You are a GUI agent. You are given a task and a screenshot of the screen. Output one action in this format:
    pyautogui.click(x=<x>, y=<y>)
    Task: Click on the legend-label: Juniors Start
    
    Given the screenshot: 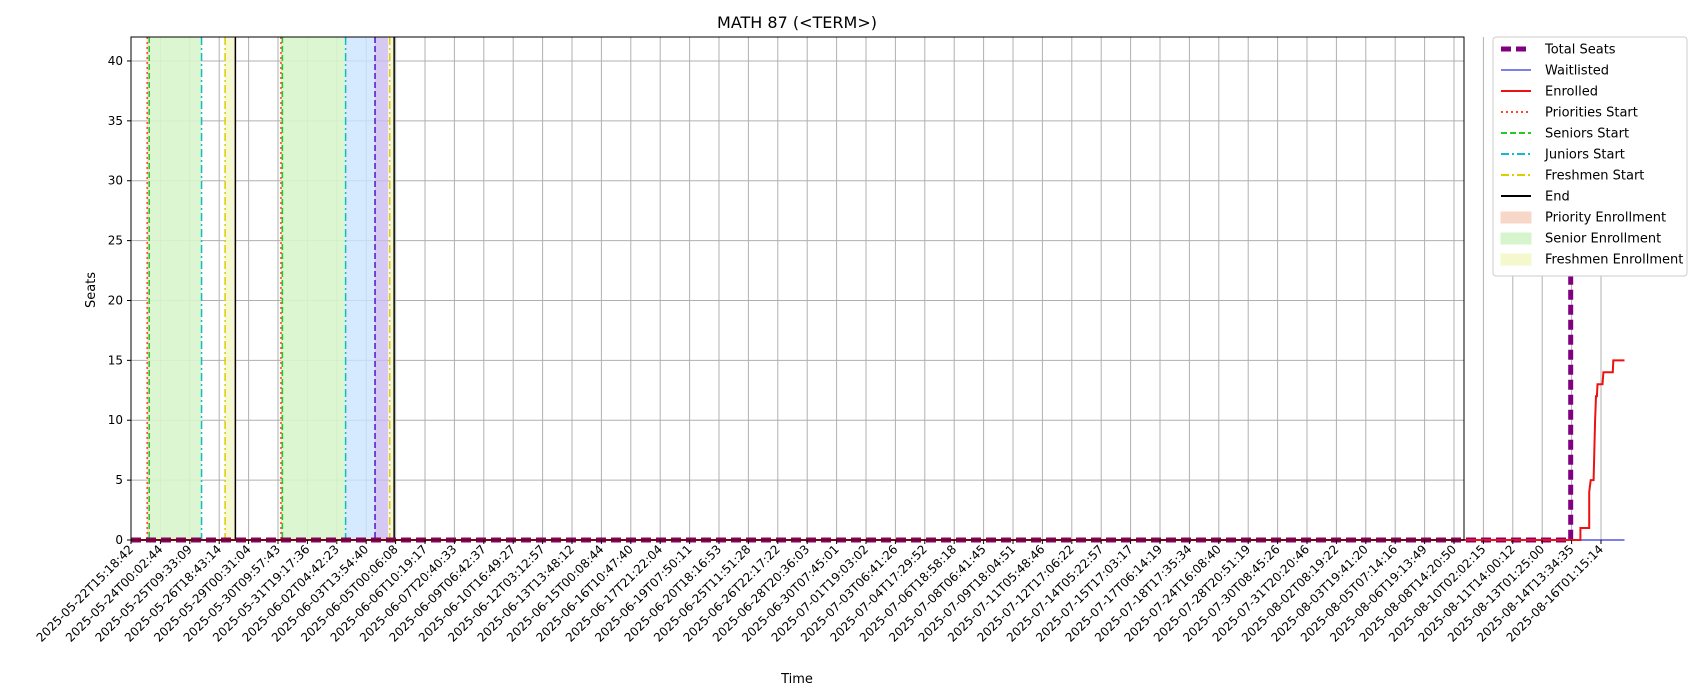 What is the action you would take?
    pyautogui.click(x=1584, y=155)
    